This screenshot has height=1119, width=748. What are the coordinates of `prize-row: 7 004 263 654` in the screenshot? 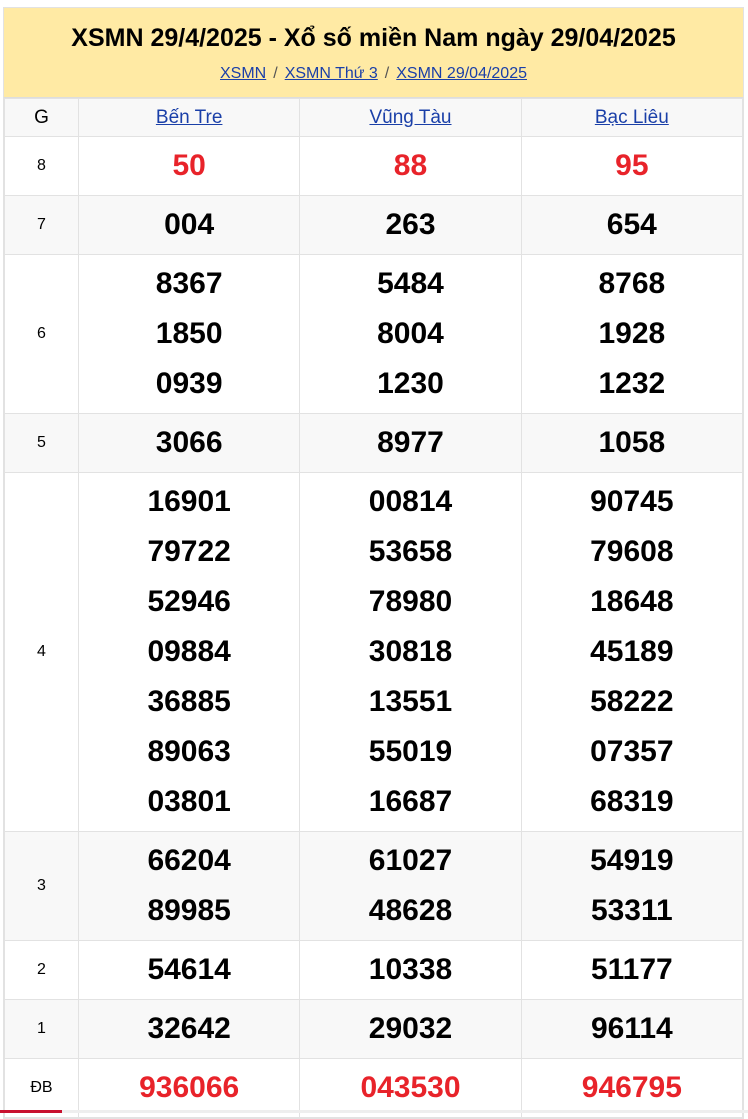 It's located at (374, 225).